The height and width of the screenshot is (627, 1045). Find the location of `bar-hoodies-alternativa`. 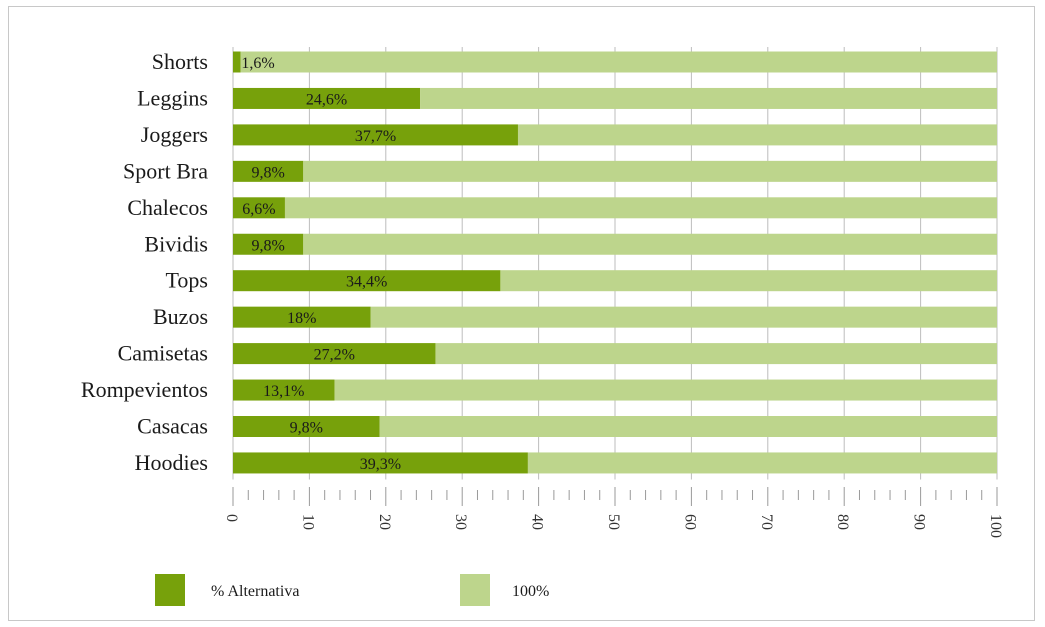

bar-hoodies-alternativa is located at coordinates (380, 463).